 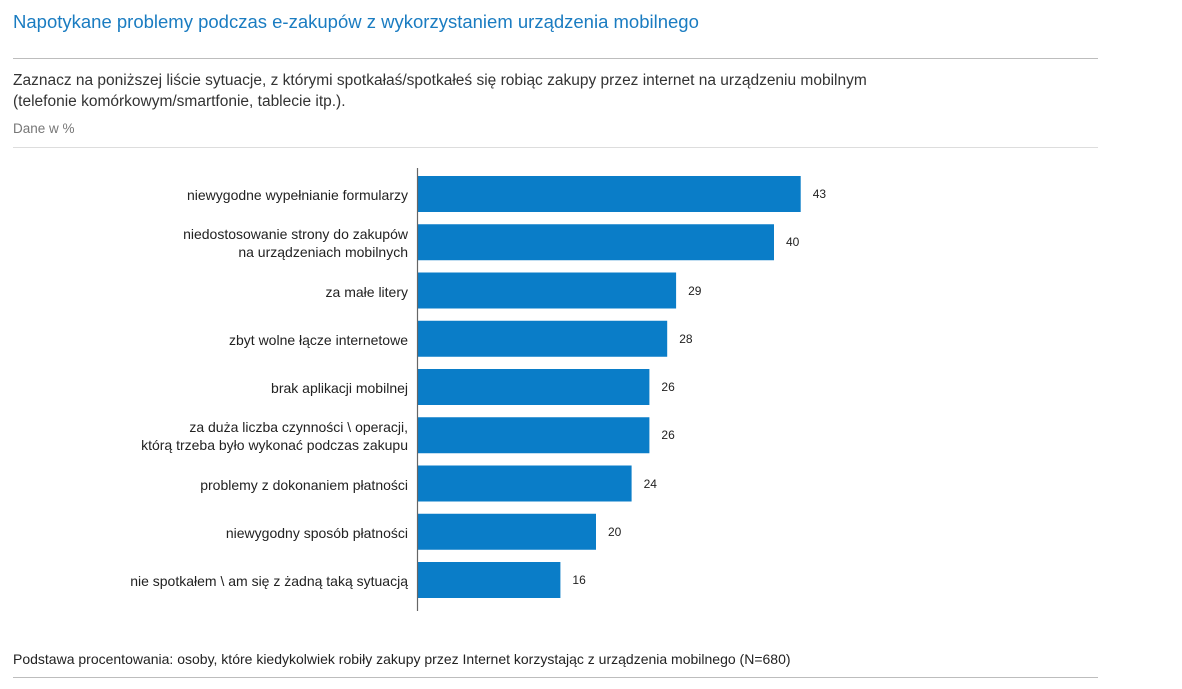 I want to click on category-label-line: niewygodny sposób płatności, so click(x=316, y=532).